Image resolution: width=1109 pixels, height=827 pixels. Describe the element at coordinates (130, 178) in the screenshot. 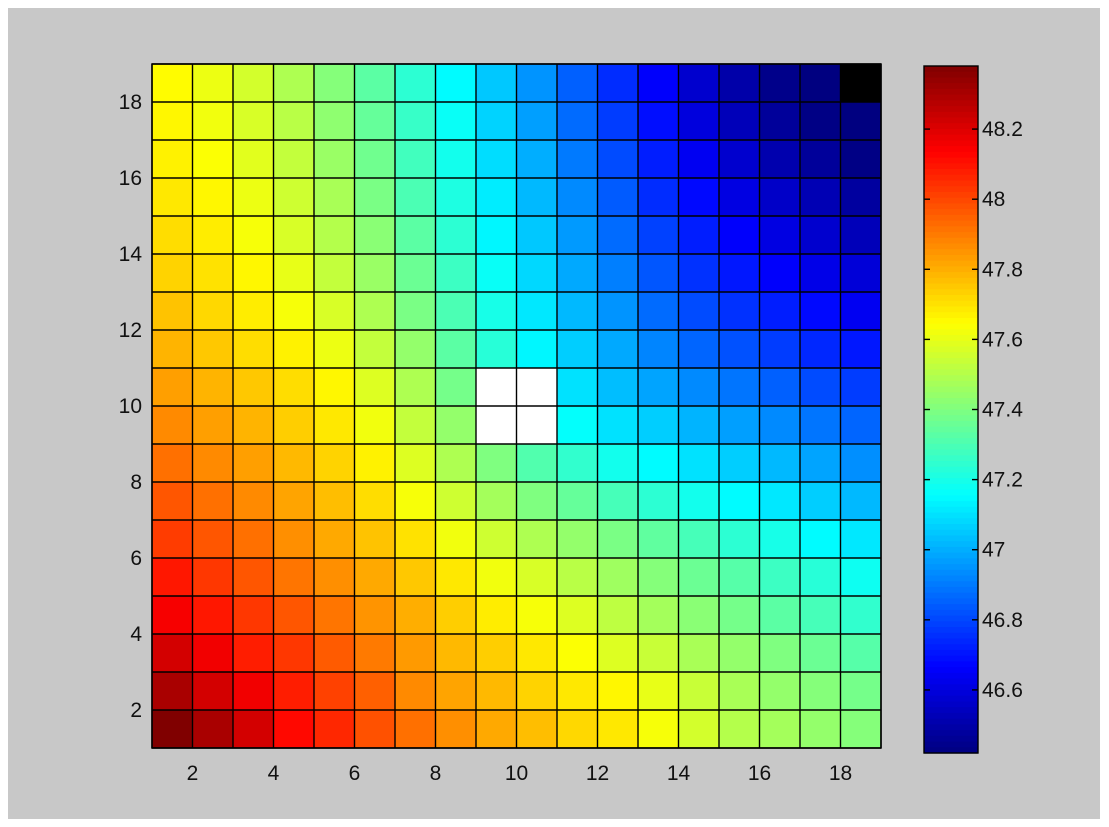

I see `y-tick-label: 16` at that location.